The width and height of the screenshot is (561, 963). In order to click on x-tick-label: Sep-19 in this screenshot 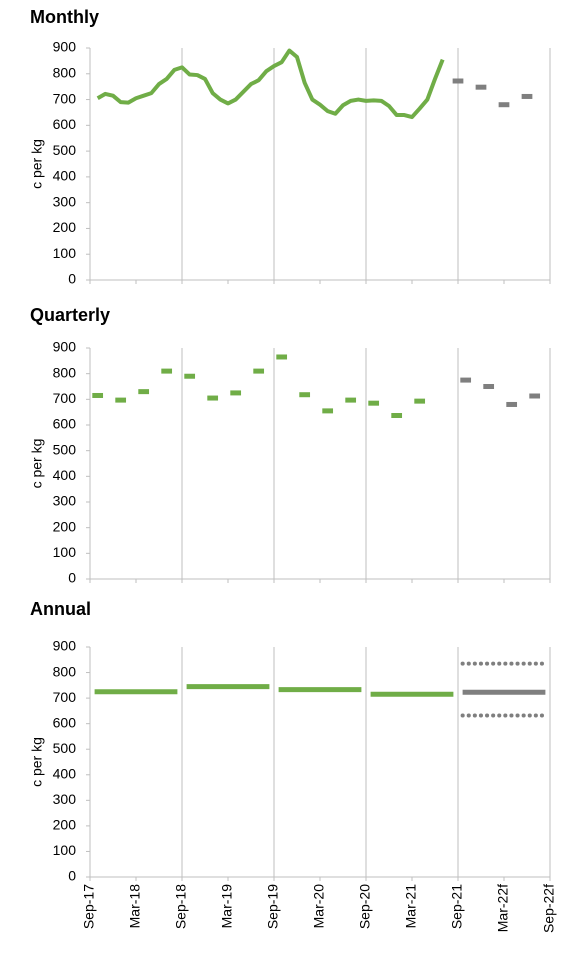, I will do `click(273, 906)`.